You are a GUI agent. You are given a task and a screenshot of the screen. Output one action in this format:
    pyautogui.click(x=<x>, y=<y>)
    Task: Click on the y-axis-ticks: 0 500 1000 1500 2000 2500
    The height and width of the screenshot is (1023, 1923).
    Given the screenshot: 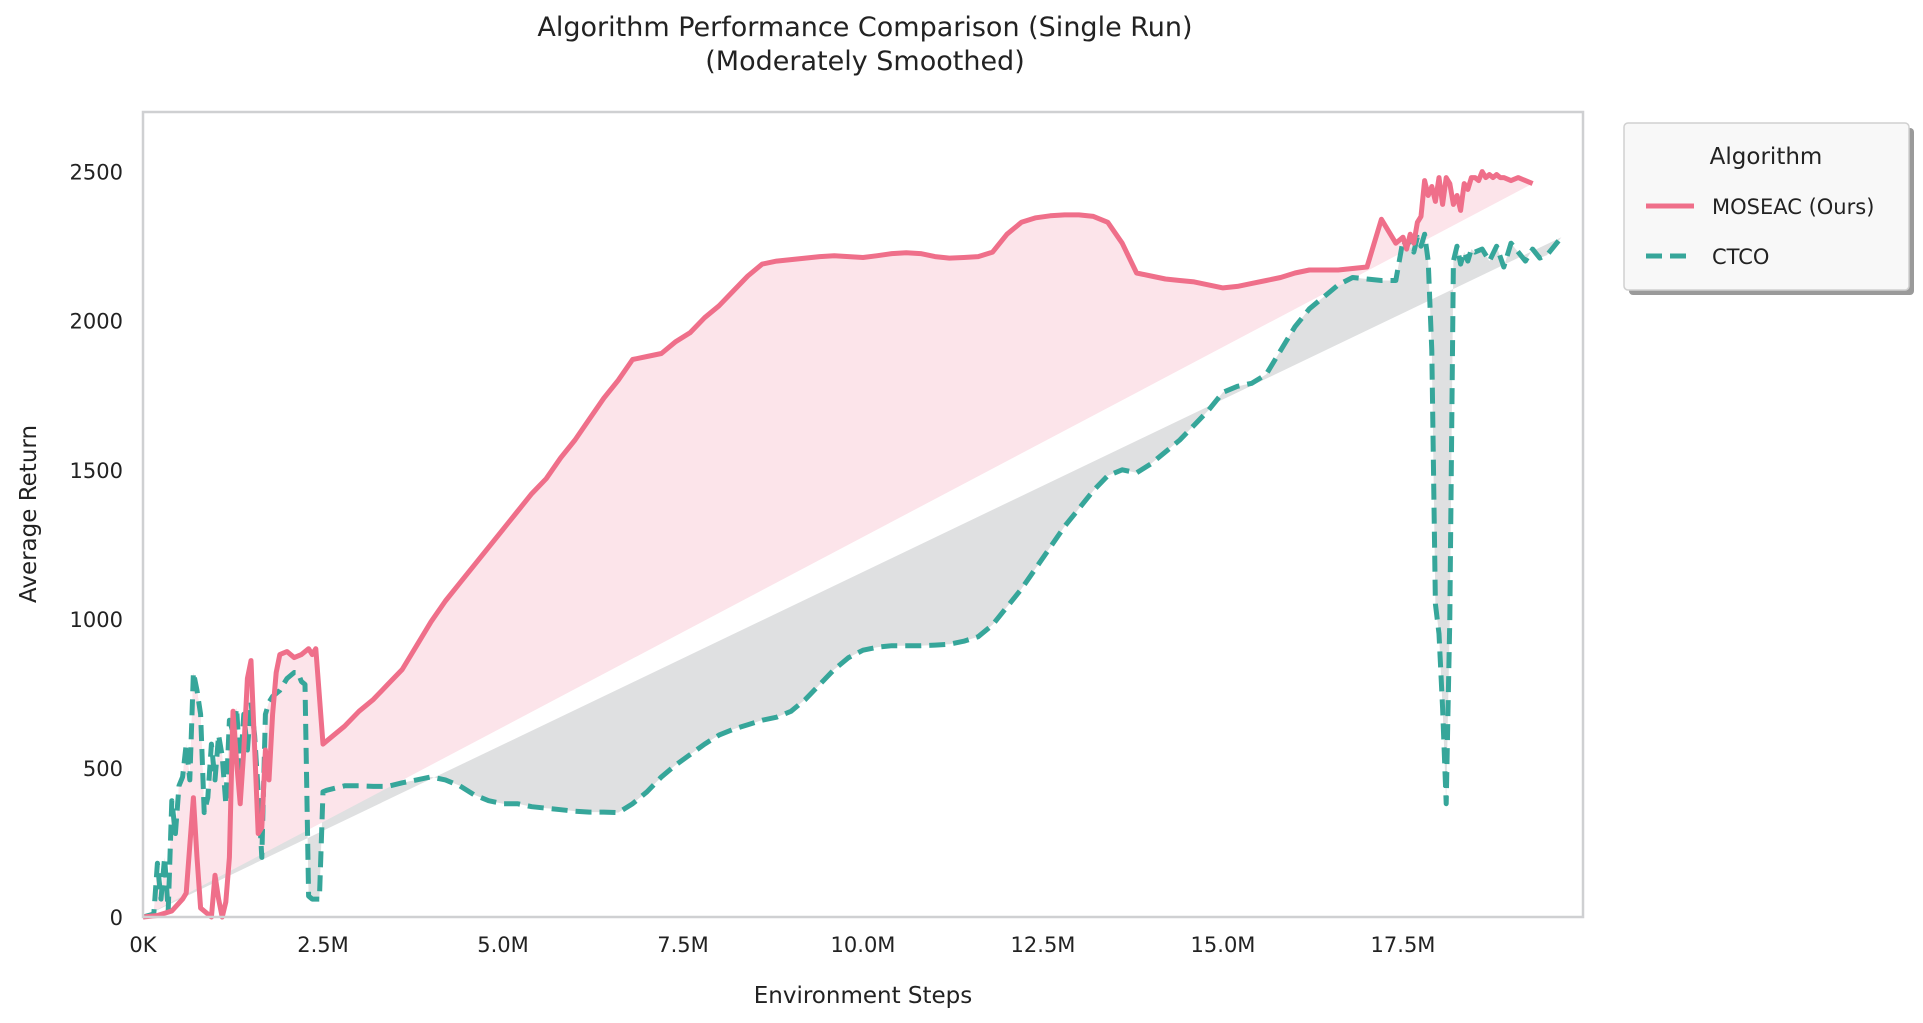 What is the action you would take?
    pyautogui.click(x=96, y=545)
    